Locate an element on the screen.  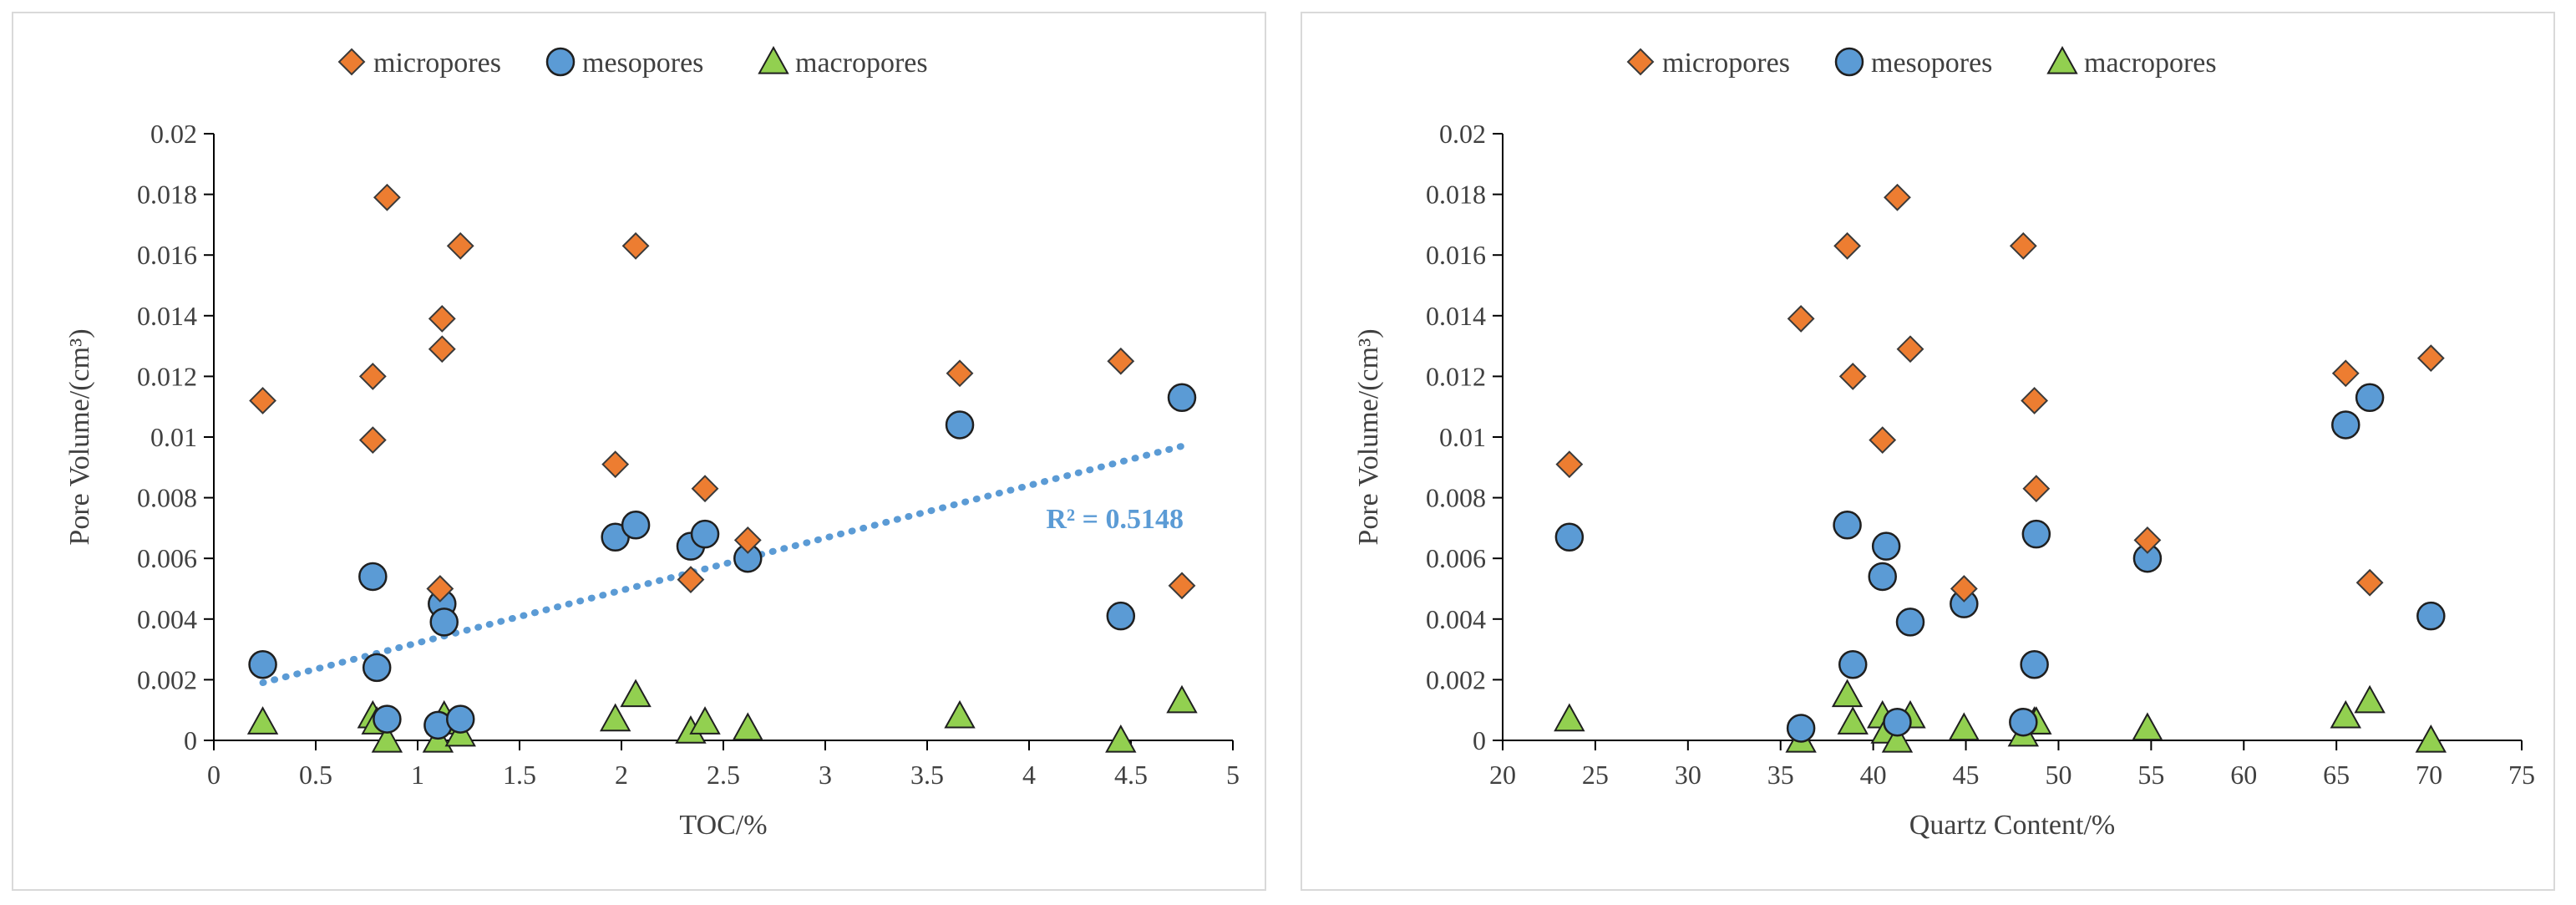
x-tick-label: 65 is located at coordinates (2336, 775).